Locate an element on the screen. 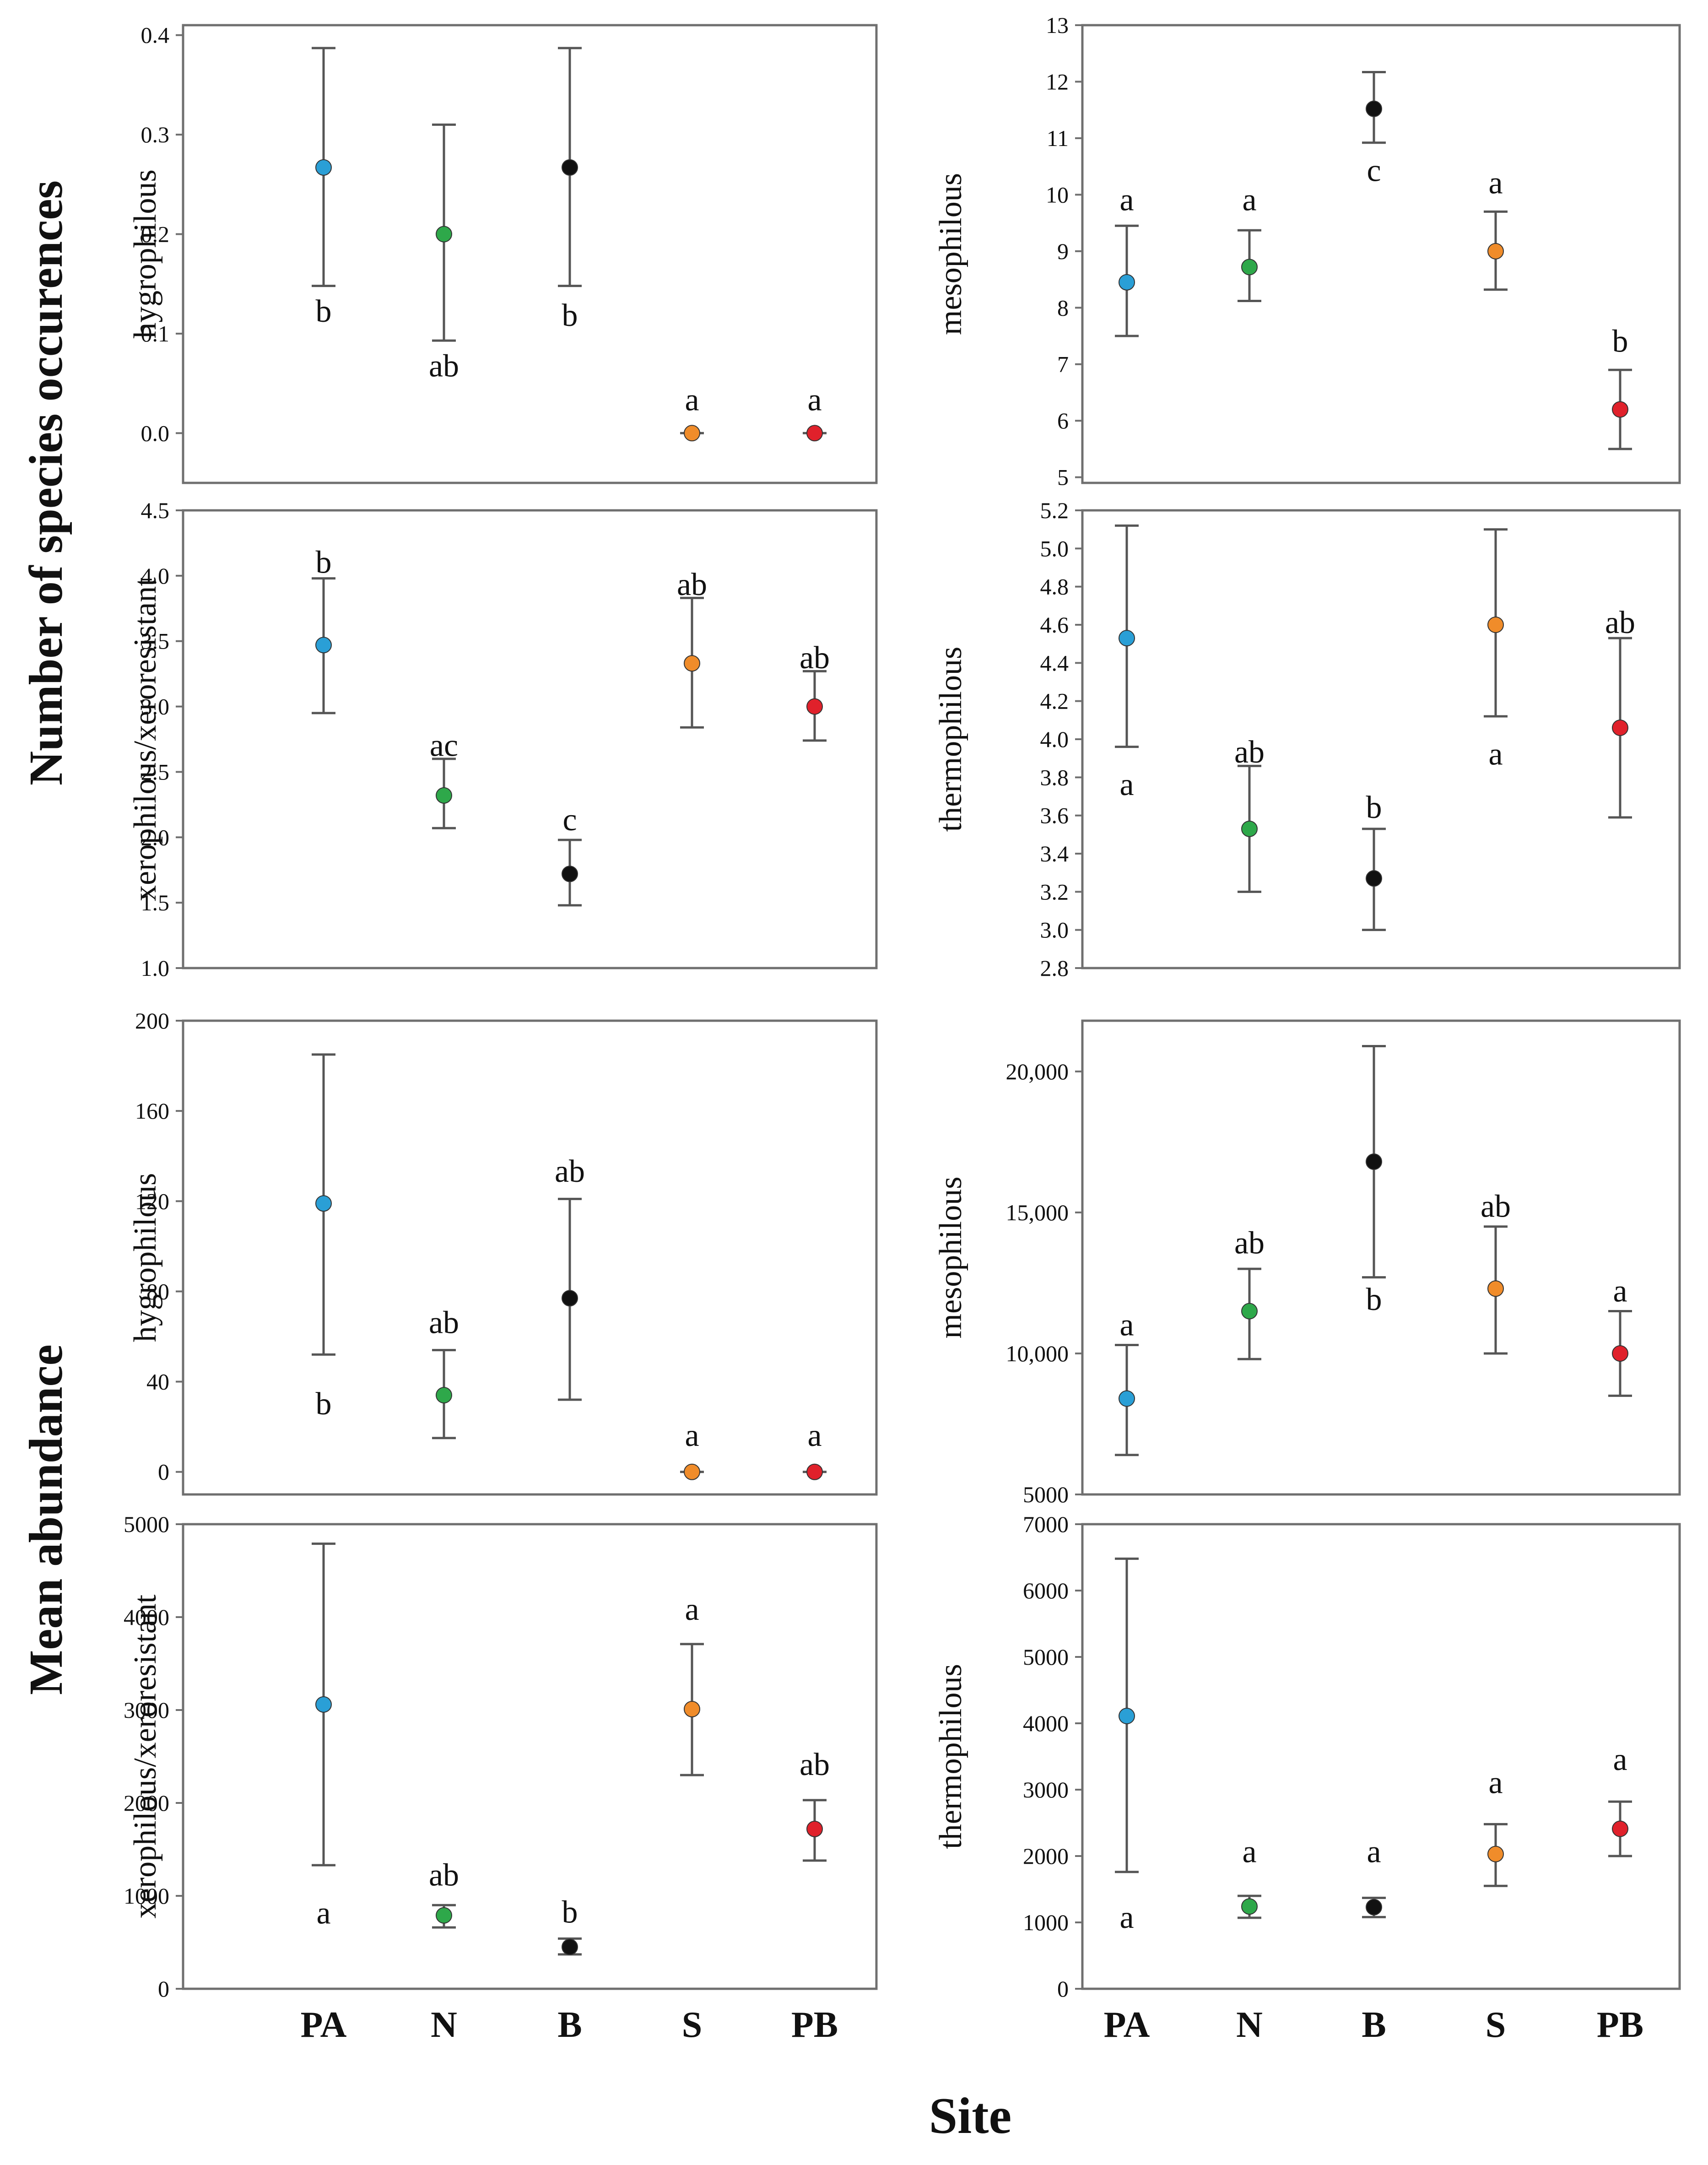 The width and height of the screenshot is (1708, 2165). y-tick-label: 3.8 is located at coordinates (1054, 777).